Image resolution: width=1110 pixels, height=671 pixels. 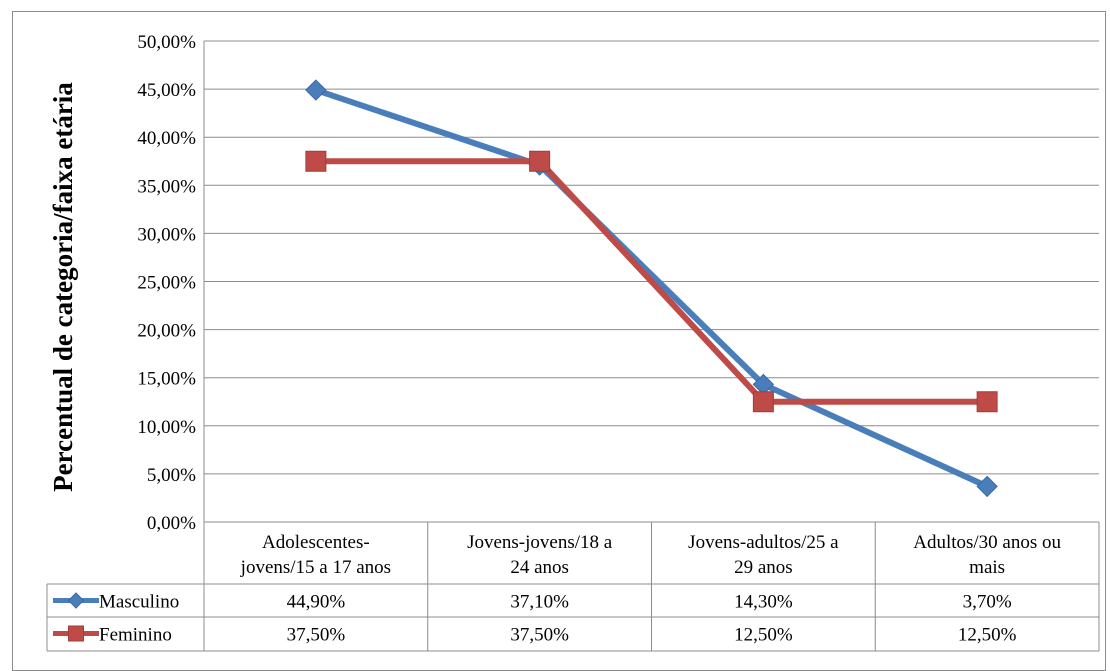 I want to click on data-value-label: 3,70%, so click(x=987, y=602).